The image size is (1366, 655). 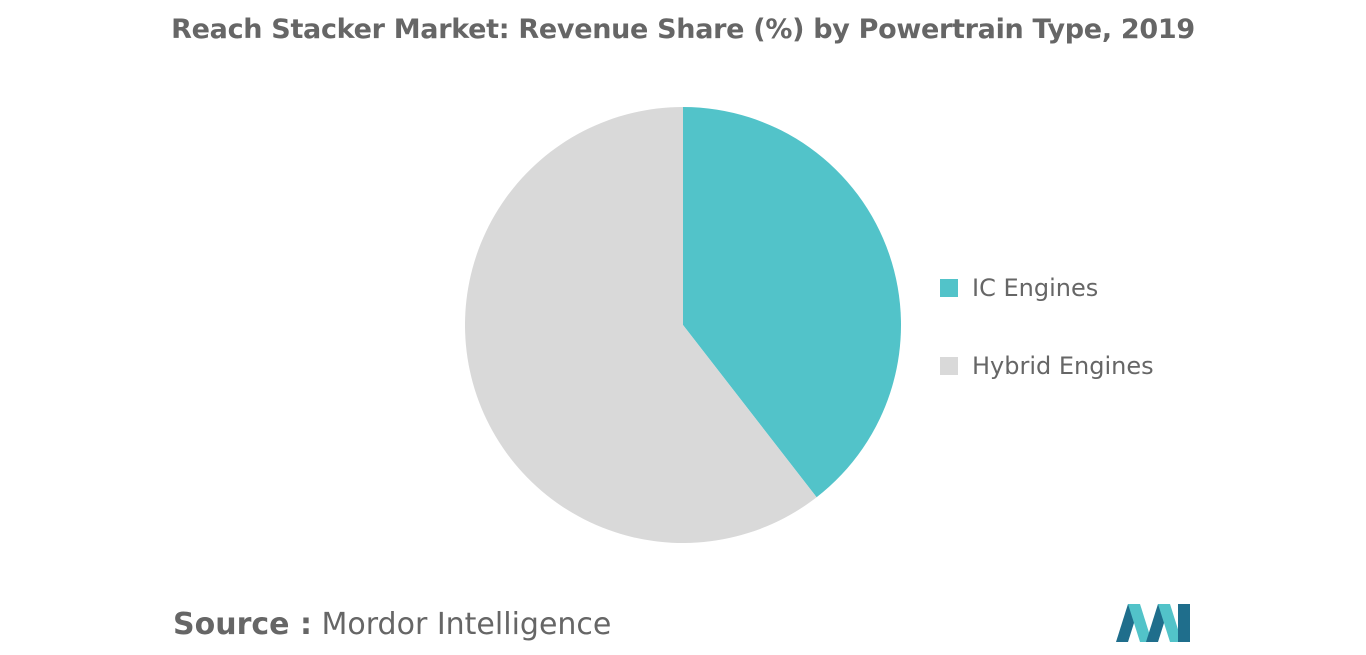 I want to click on legend-item-ic-engines: IC Engines, so click(x=1047, y=288).